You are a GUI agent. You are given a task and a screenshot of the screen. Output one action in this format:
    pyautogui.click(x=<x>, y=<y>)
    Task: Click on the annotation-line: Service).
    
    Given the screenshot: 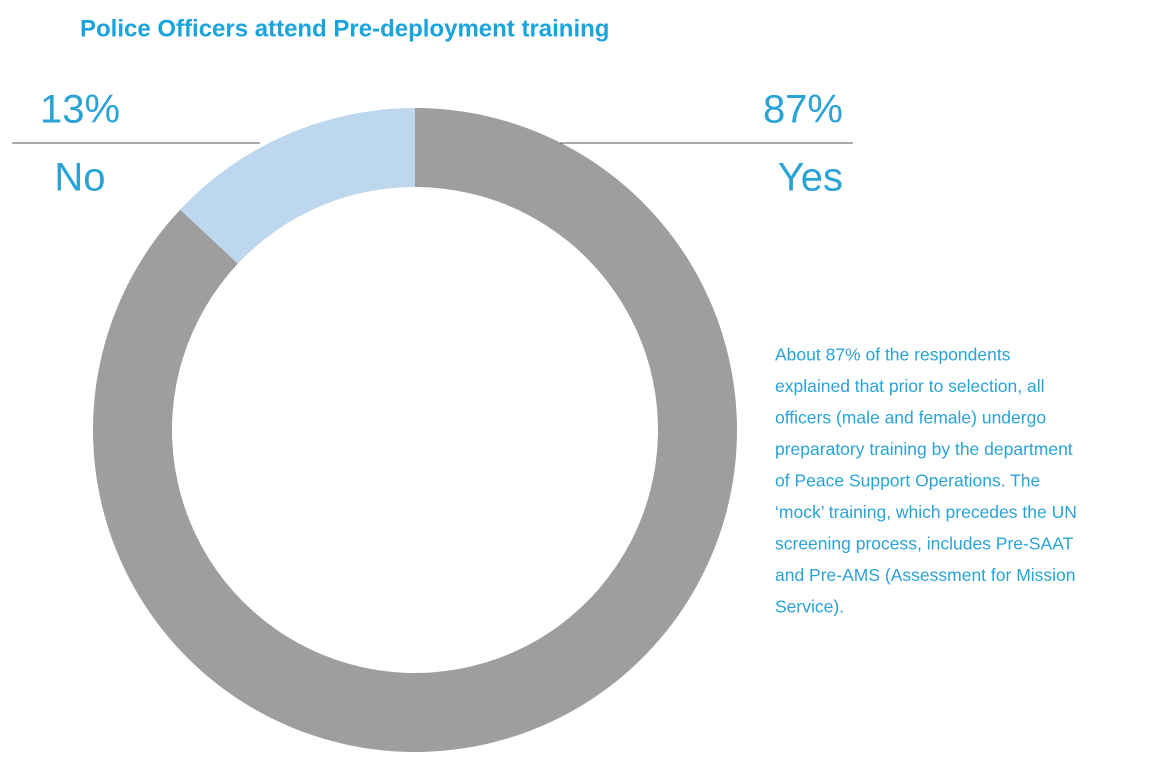 What is the action you would take?
    pyautogui.click(x=809, y=607)
    